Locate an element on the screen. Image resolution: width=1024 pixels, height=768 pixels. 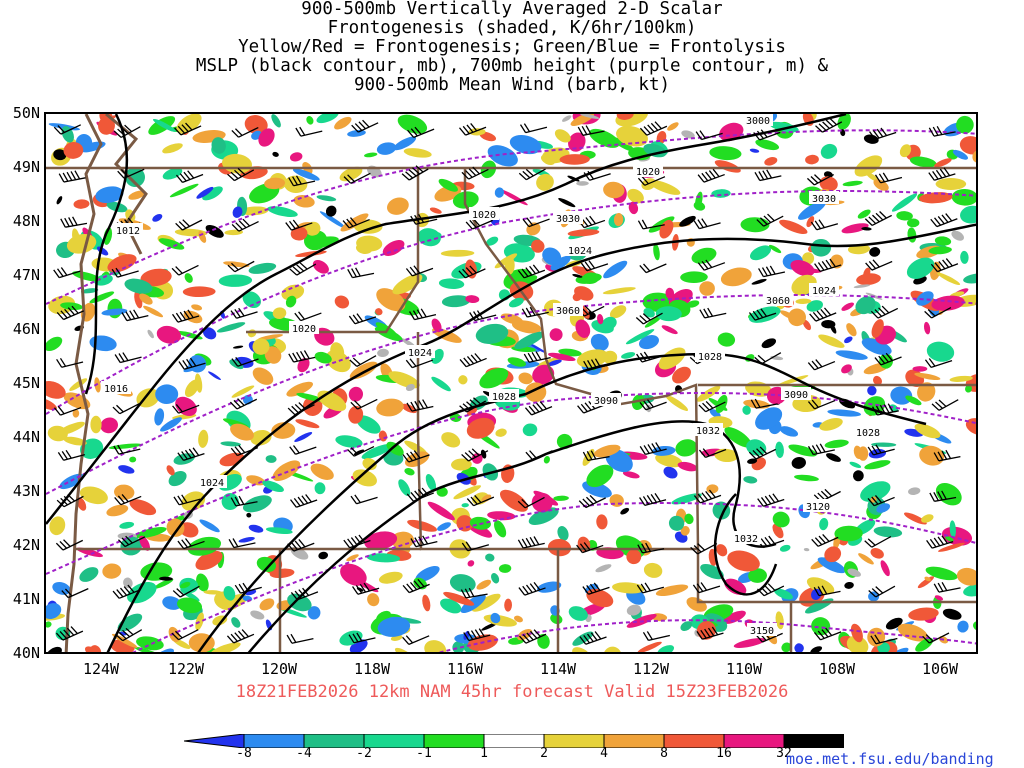
mslp-label: 1028 is located at coordinates (868, 432).